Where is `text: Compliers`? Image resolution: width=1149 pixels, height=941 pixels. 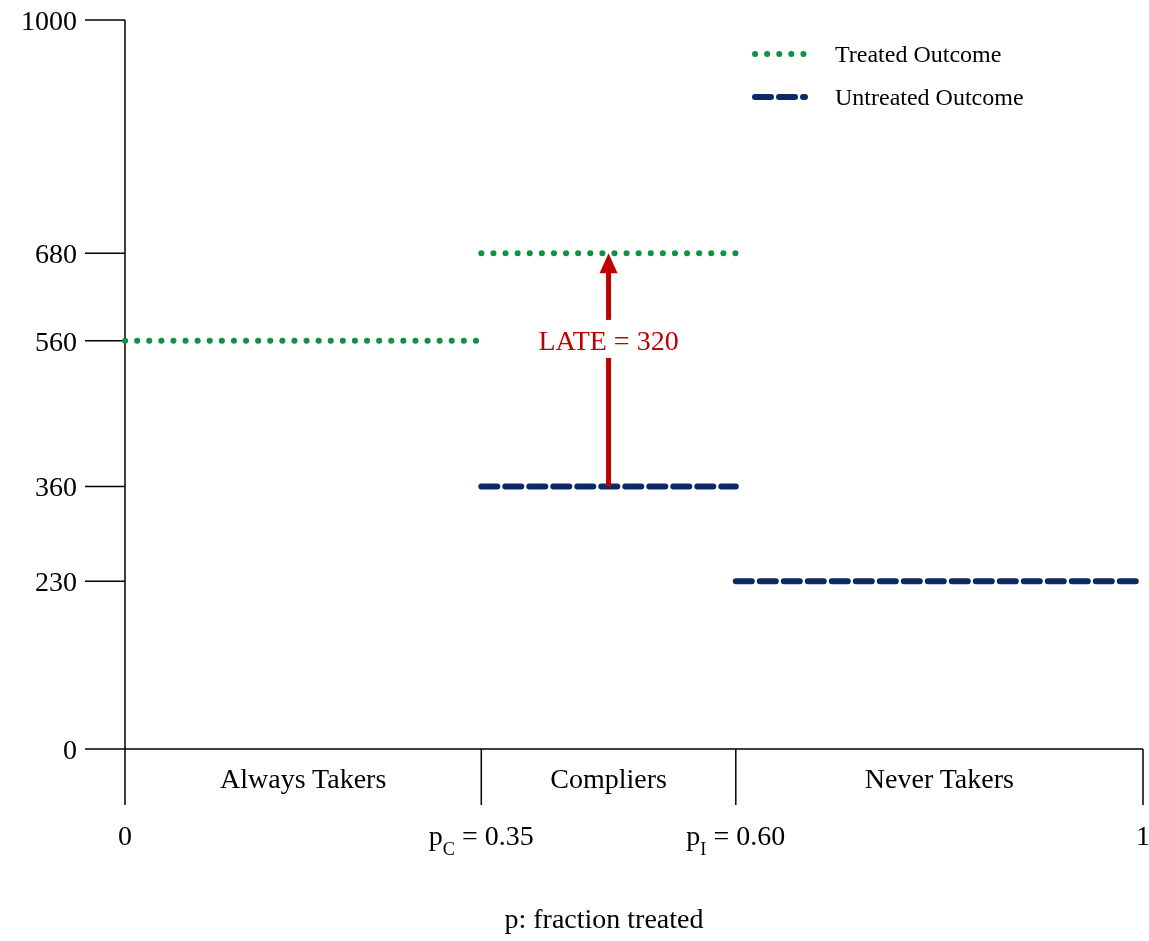 text: Compliers is located at coordinates (608, 778).